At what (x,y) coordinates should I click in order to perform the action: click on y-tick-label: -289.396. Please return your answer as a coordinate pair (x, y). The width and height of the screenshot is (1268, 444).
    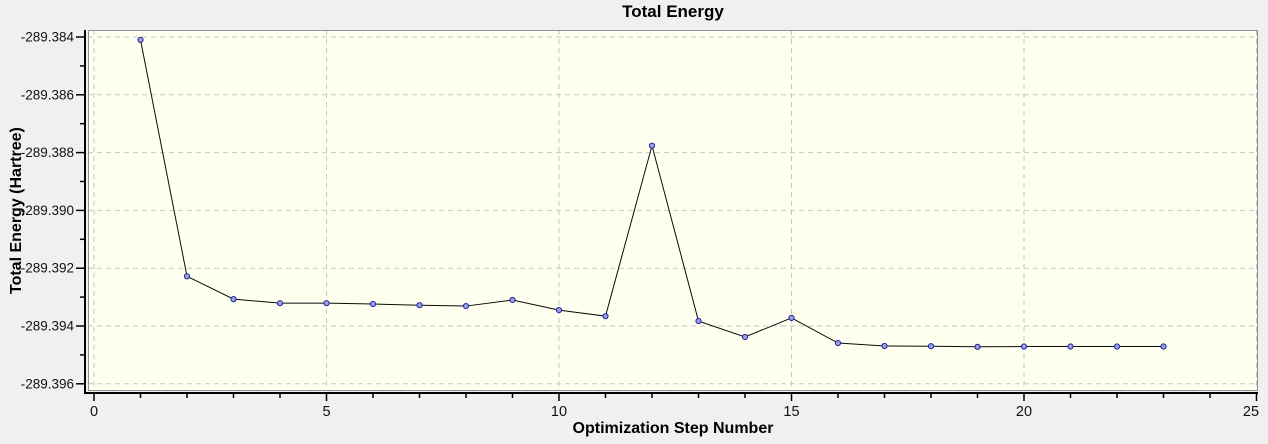
    Looking at the image, I should click on (47, 383).